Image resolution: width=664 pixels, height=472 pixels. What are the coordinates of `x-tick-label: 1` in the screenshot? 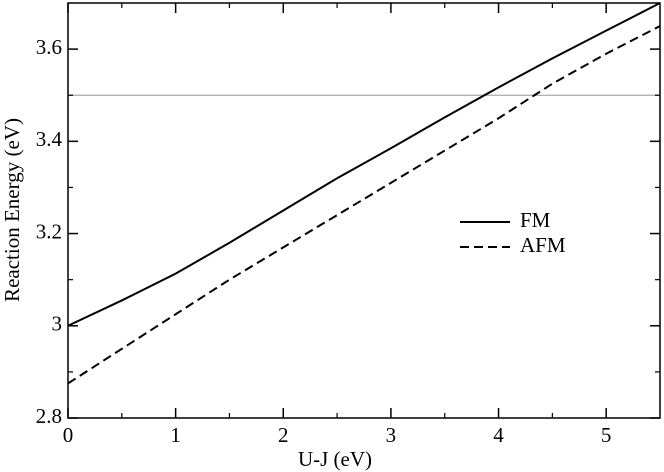 It's located at (175, 435).